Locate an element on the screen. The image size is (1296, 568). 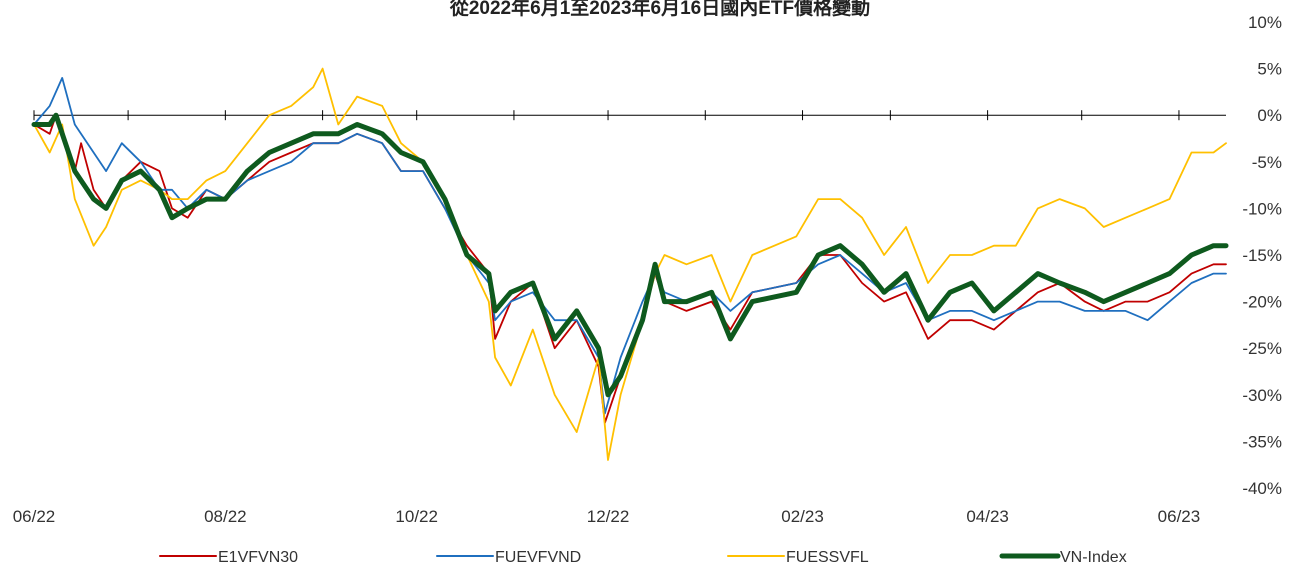
y-tick-label: -35% is located at coordinates (1262, 441).